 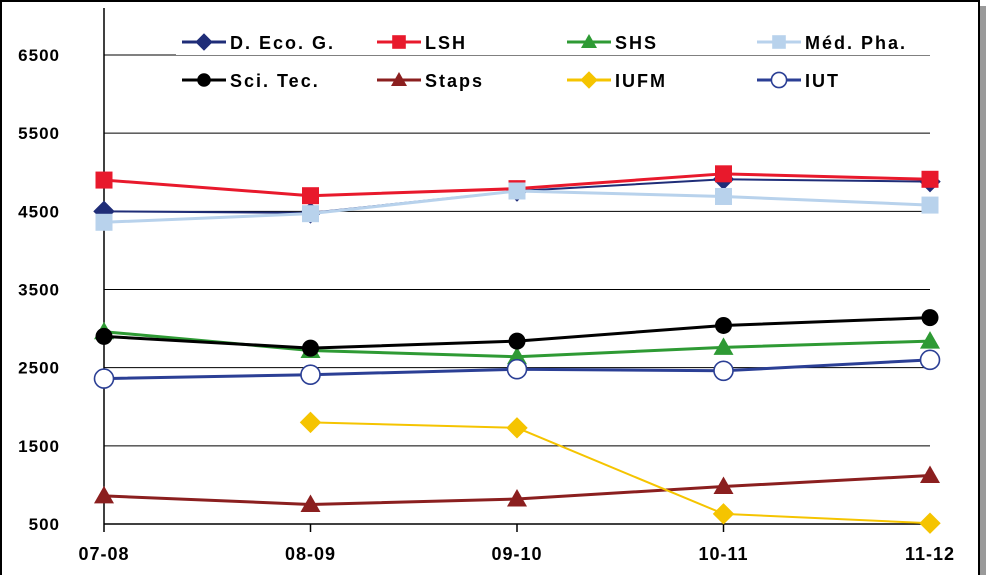 What do you see at coordinates (39, 211) in the screenshot?
I see `y-tick-label: 4500` at bounding box center [39, 211].